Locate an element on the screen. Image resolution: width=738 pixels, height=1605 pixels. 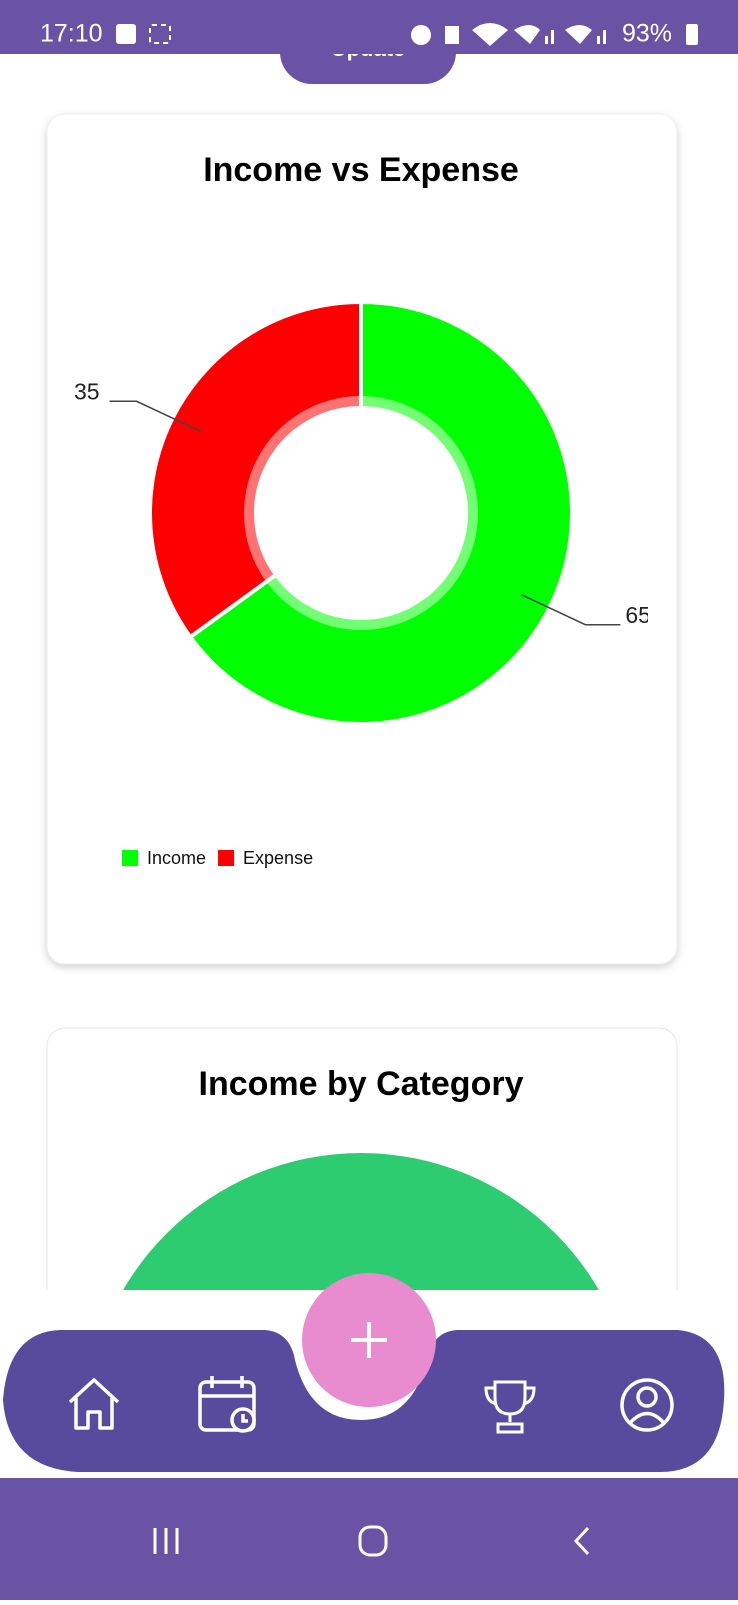
home-icon is located at coordinates (94, 1404).